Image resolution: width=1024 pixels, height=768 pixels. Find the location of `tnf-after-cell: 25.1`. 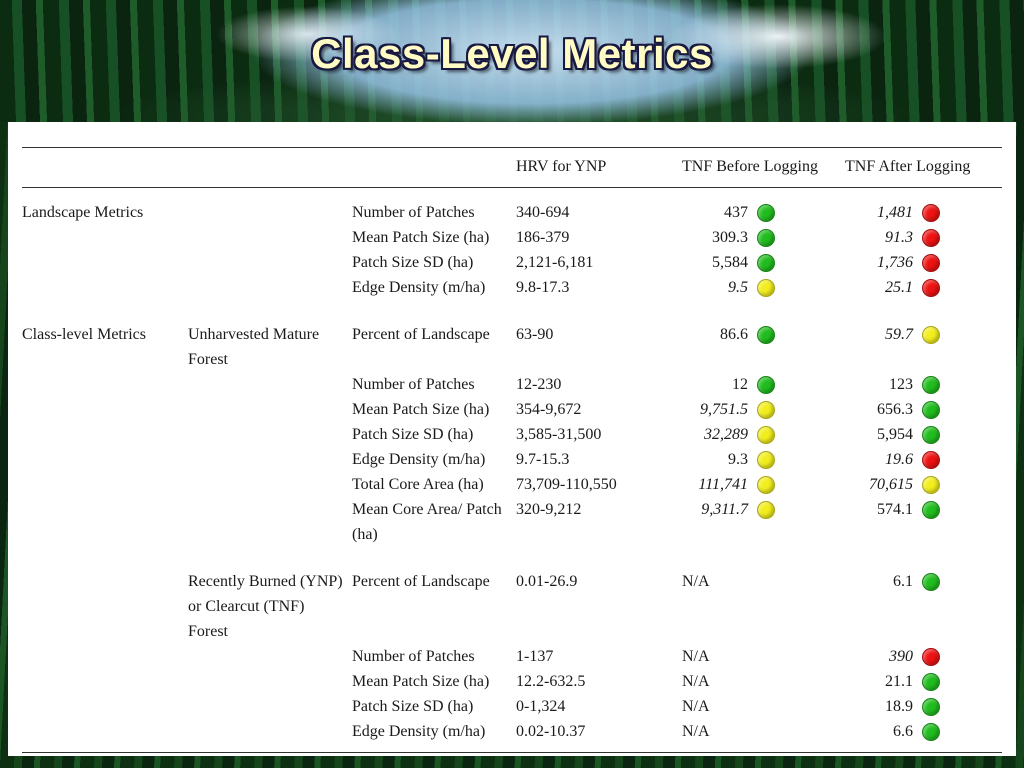

tnf-after-cell: 25.1 is located at coordinates (917, 287).